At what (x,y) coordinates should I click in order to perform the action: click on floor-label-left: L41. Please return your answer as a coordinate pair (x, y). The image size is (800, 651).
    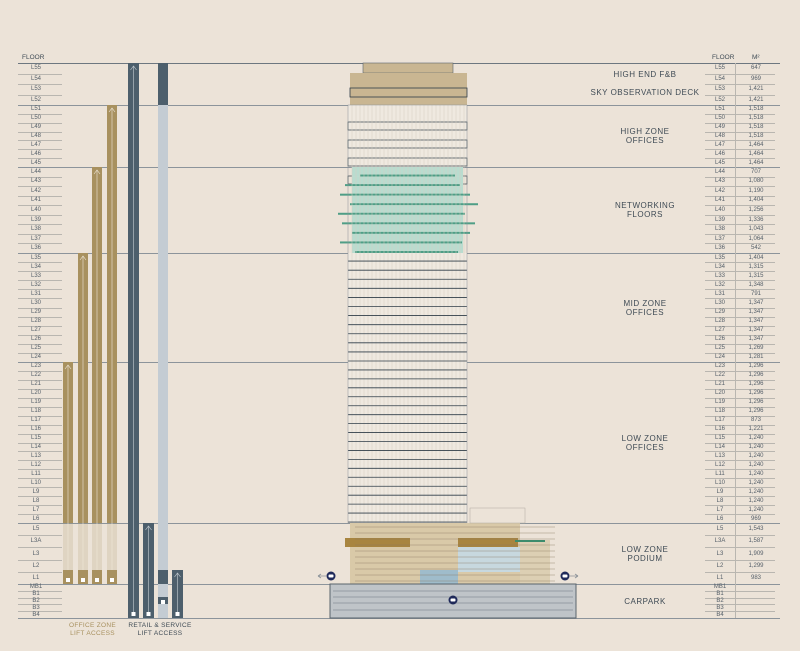
    Looking at the image, I should click on (35, 200).